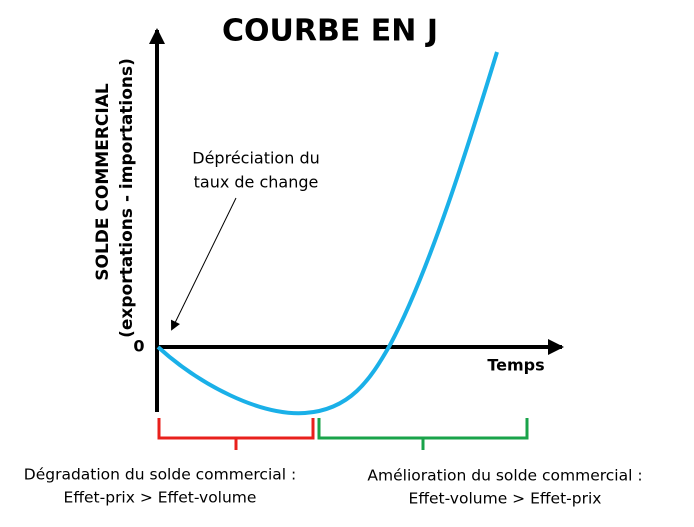 This screenshot has height=527, width=694. Describe the element at coordinates (504, 476) in the screenshot. I see `phase-label: Amélioration du solde commercial :` at that location.